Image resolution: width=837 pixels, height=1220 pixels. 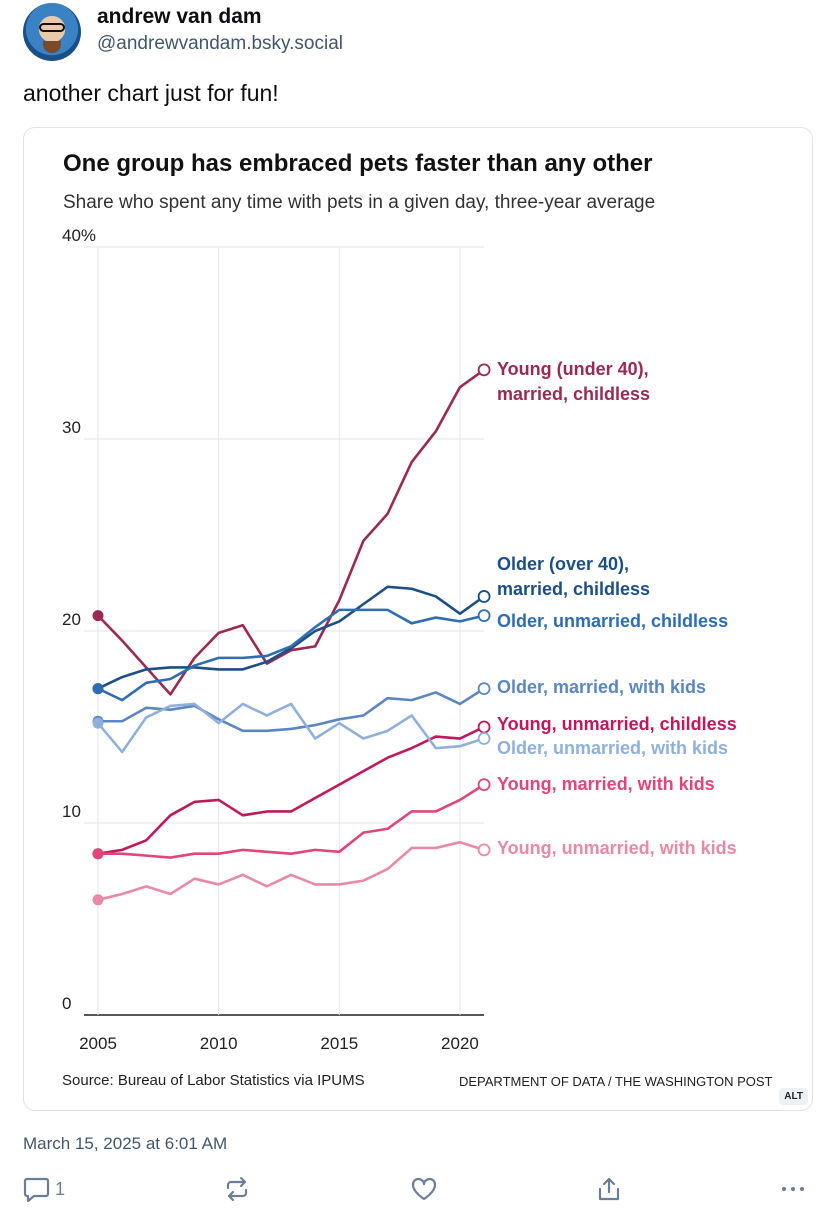 I want to click on x-tick-label: 2020, so click(x=460, y=1043).